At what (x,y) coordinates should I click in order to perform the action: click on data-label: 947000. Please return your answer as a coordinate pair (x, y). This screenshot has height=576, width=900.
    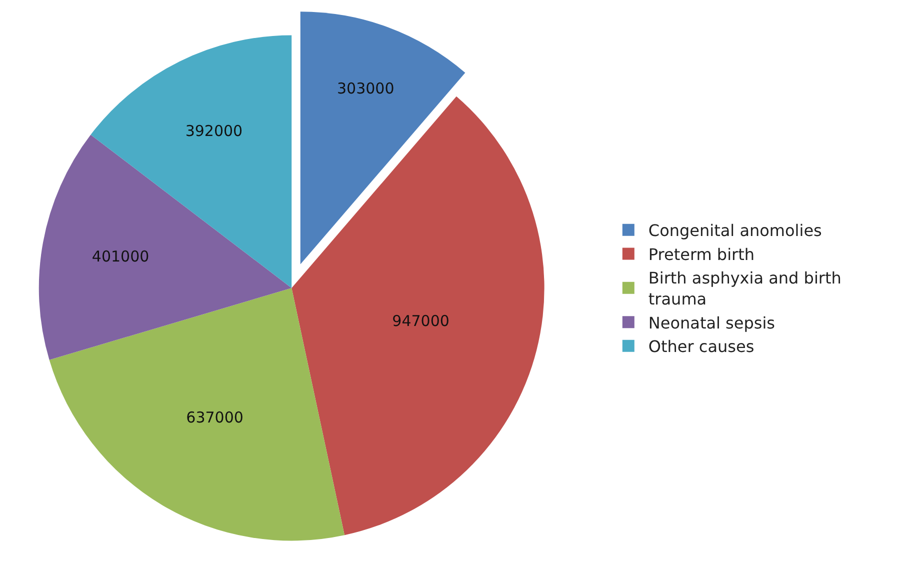
    Looking at the image, I should click on (421, 321).